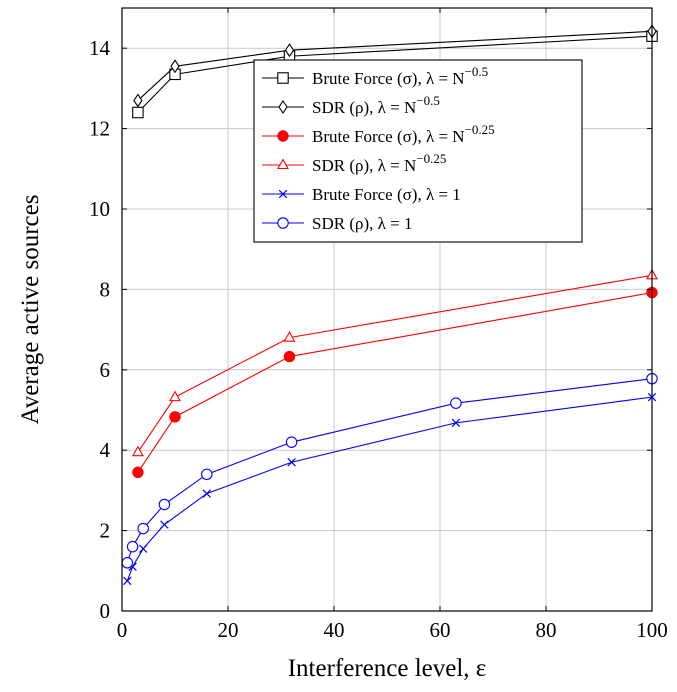 This screenshot has height=692, width=677. I want to click on legend-entry: SDR (ρ), λ = N−0.25, so click(354, 163).